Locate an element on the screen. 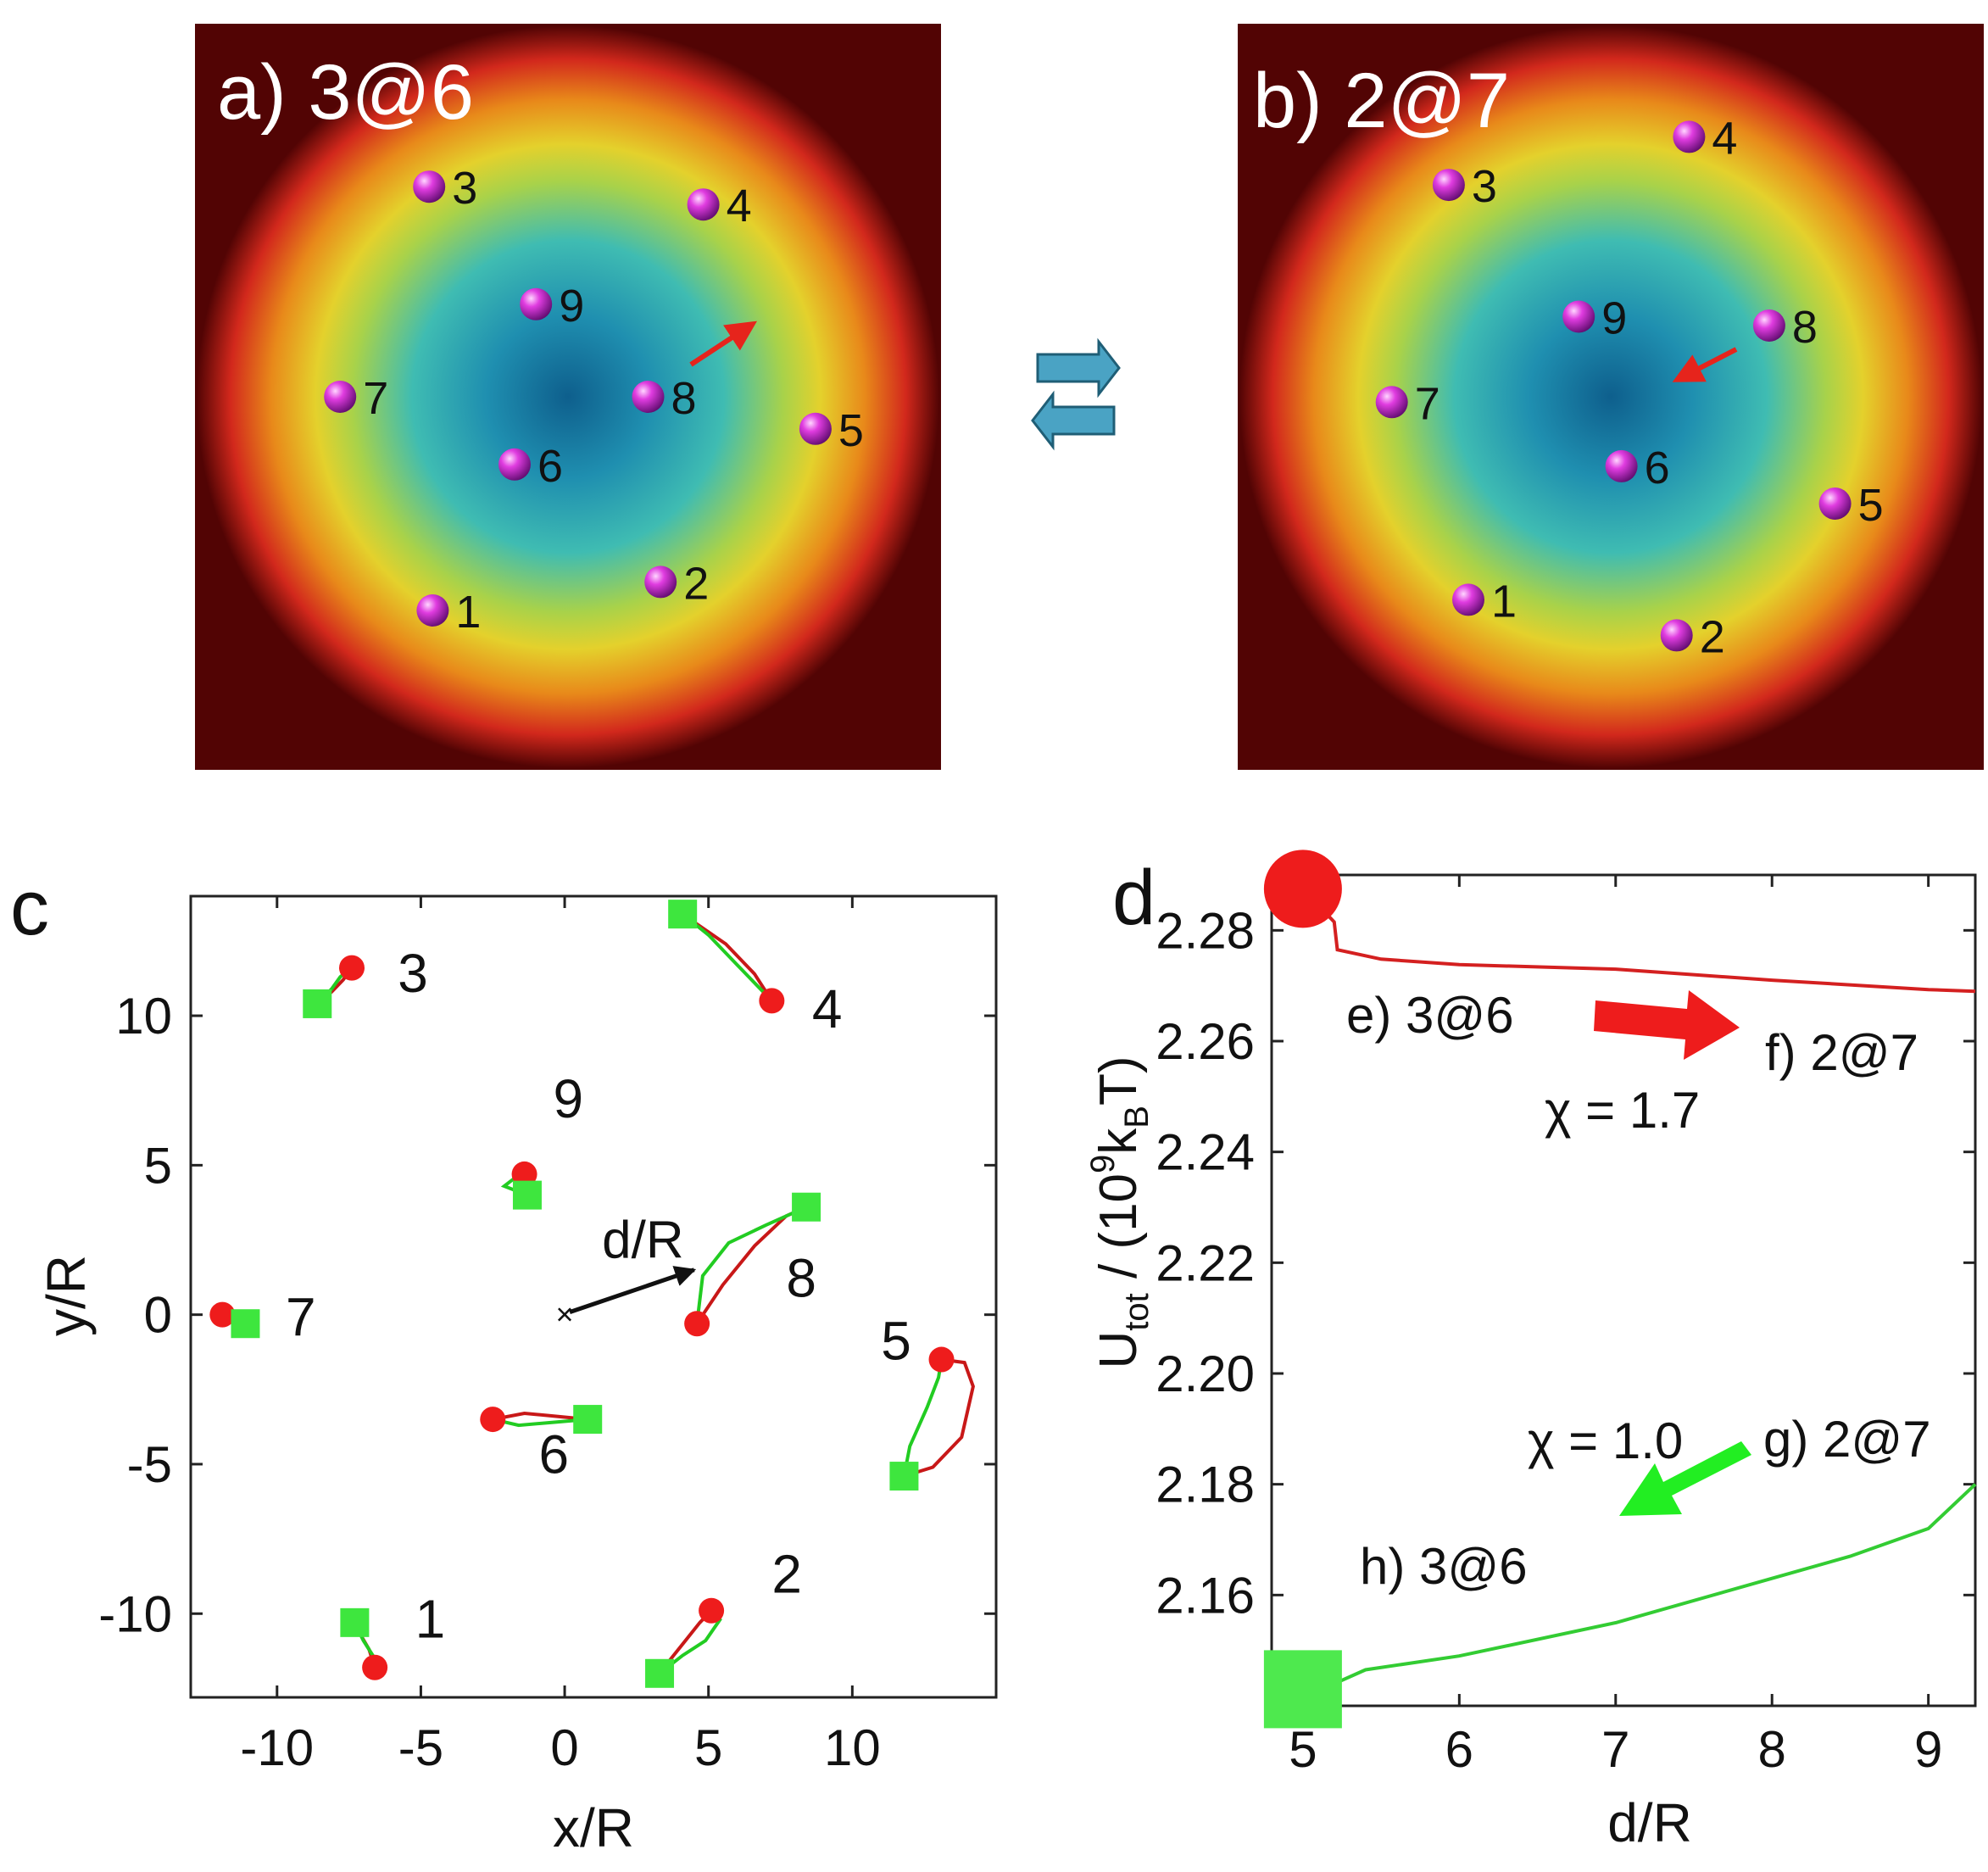 Image resolution: width=1988 pixels, height=1872 pixels. panel-d-ytick-label: 2.24 is located at coordinates (1205, 1152).